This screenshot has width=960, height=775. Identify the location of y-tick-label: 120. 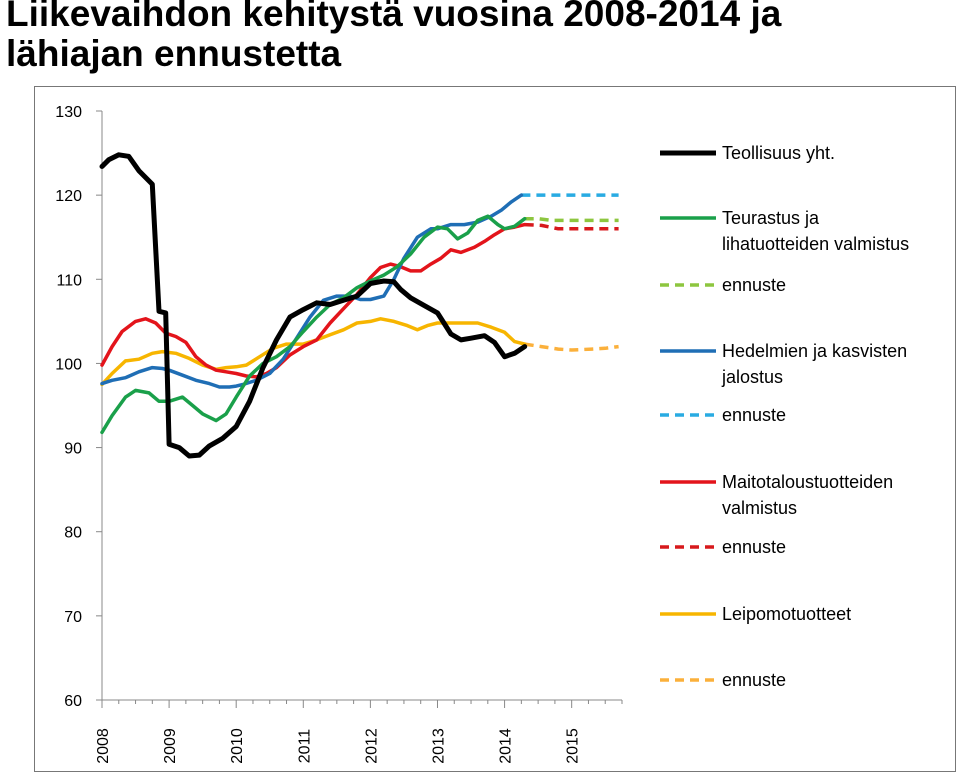
(68, 196).